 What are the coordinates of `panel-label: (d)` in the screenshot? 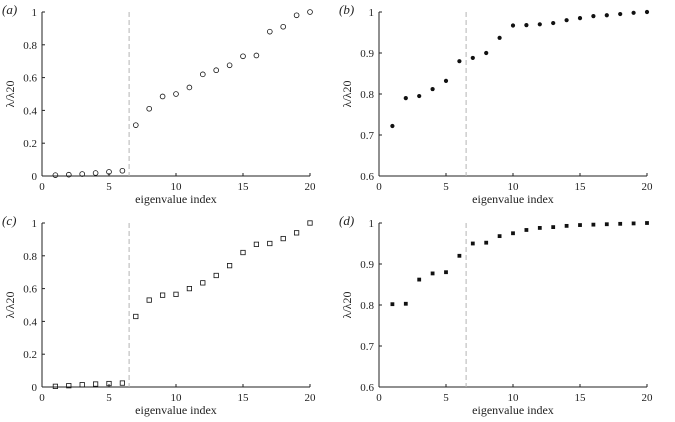 It's located at (346, 220).